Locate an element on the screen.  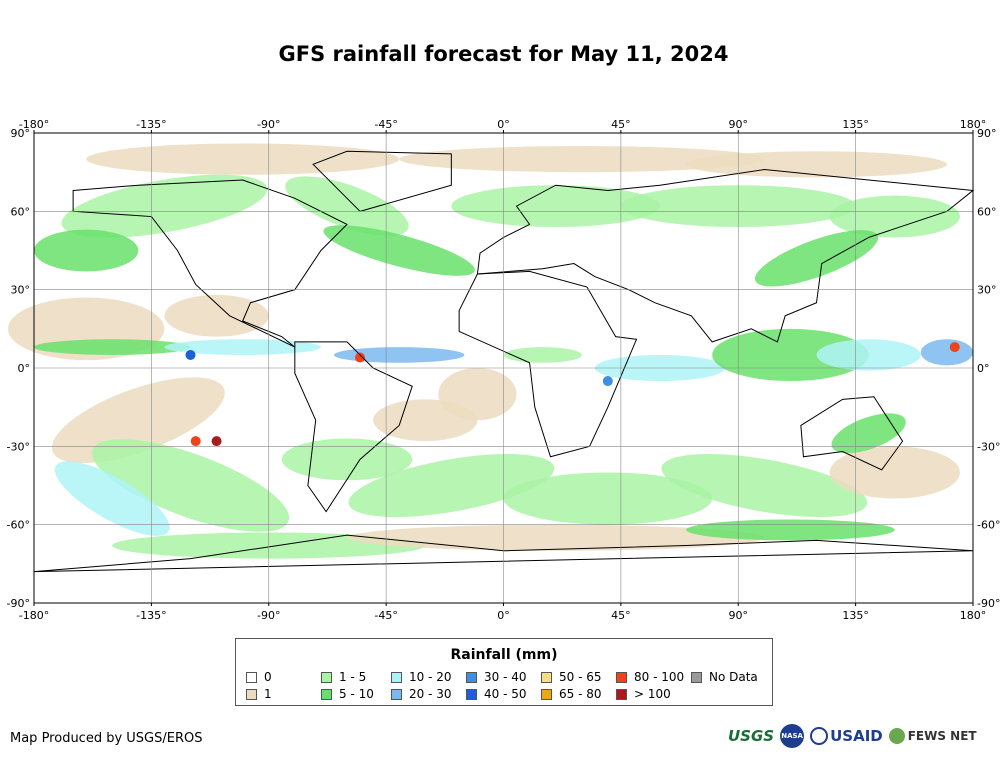
lon-tick-bottom: 45° is located at coordinates (621, 615).